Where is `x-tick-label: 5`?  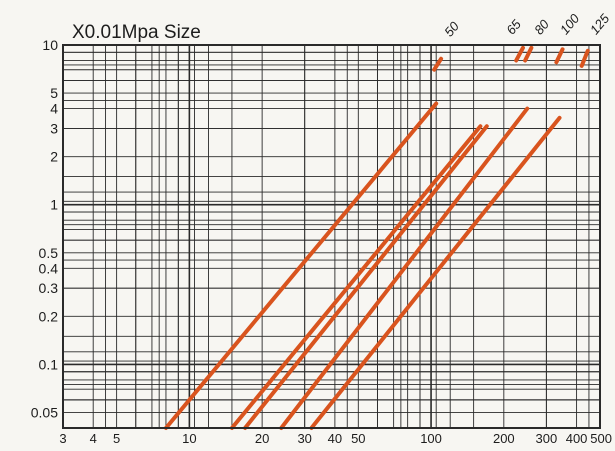 x-tick-label: 5 is located at coordinates (116, 438).